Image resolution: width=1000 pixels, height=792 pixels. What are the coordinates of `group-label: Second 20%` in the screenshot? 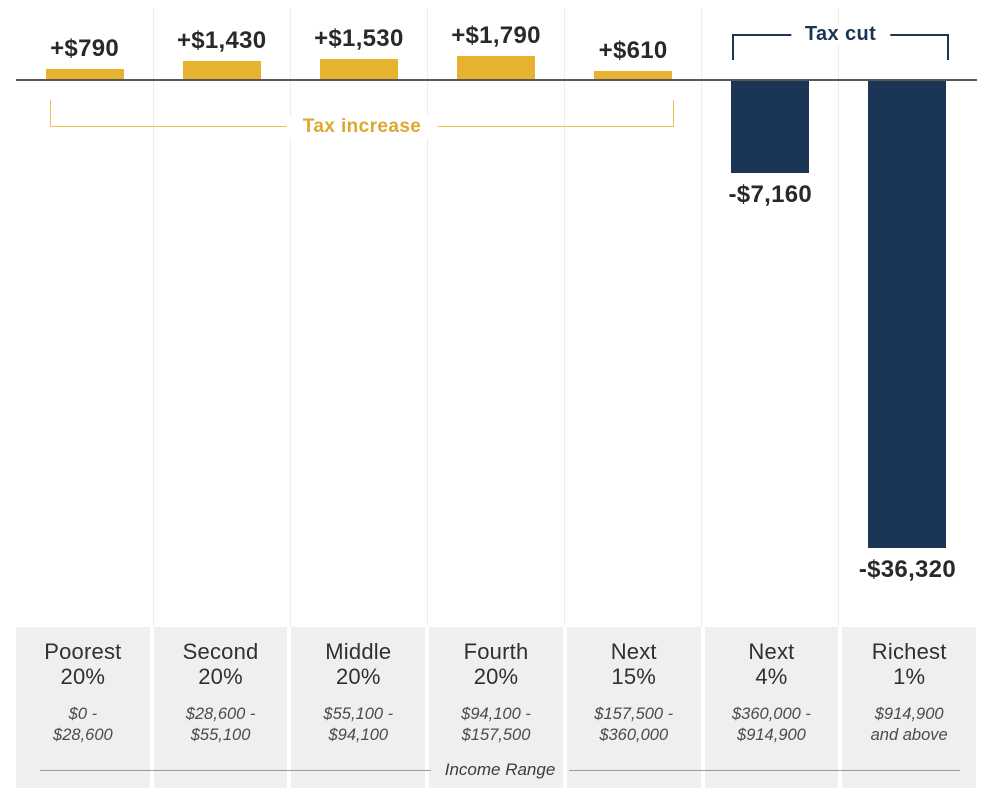 It's located at (220, 664).